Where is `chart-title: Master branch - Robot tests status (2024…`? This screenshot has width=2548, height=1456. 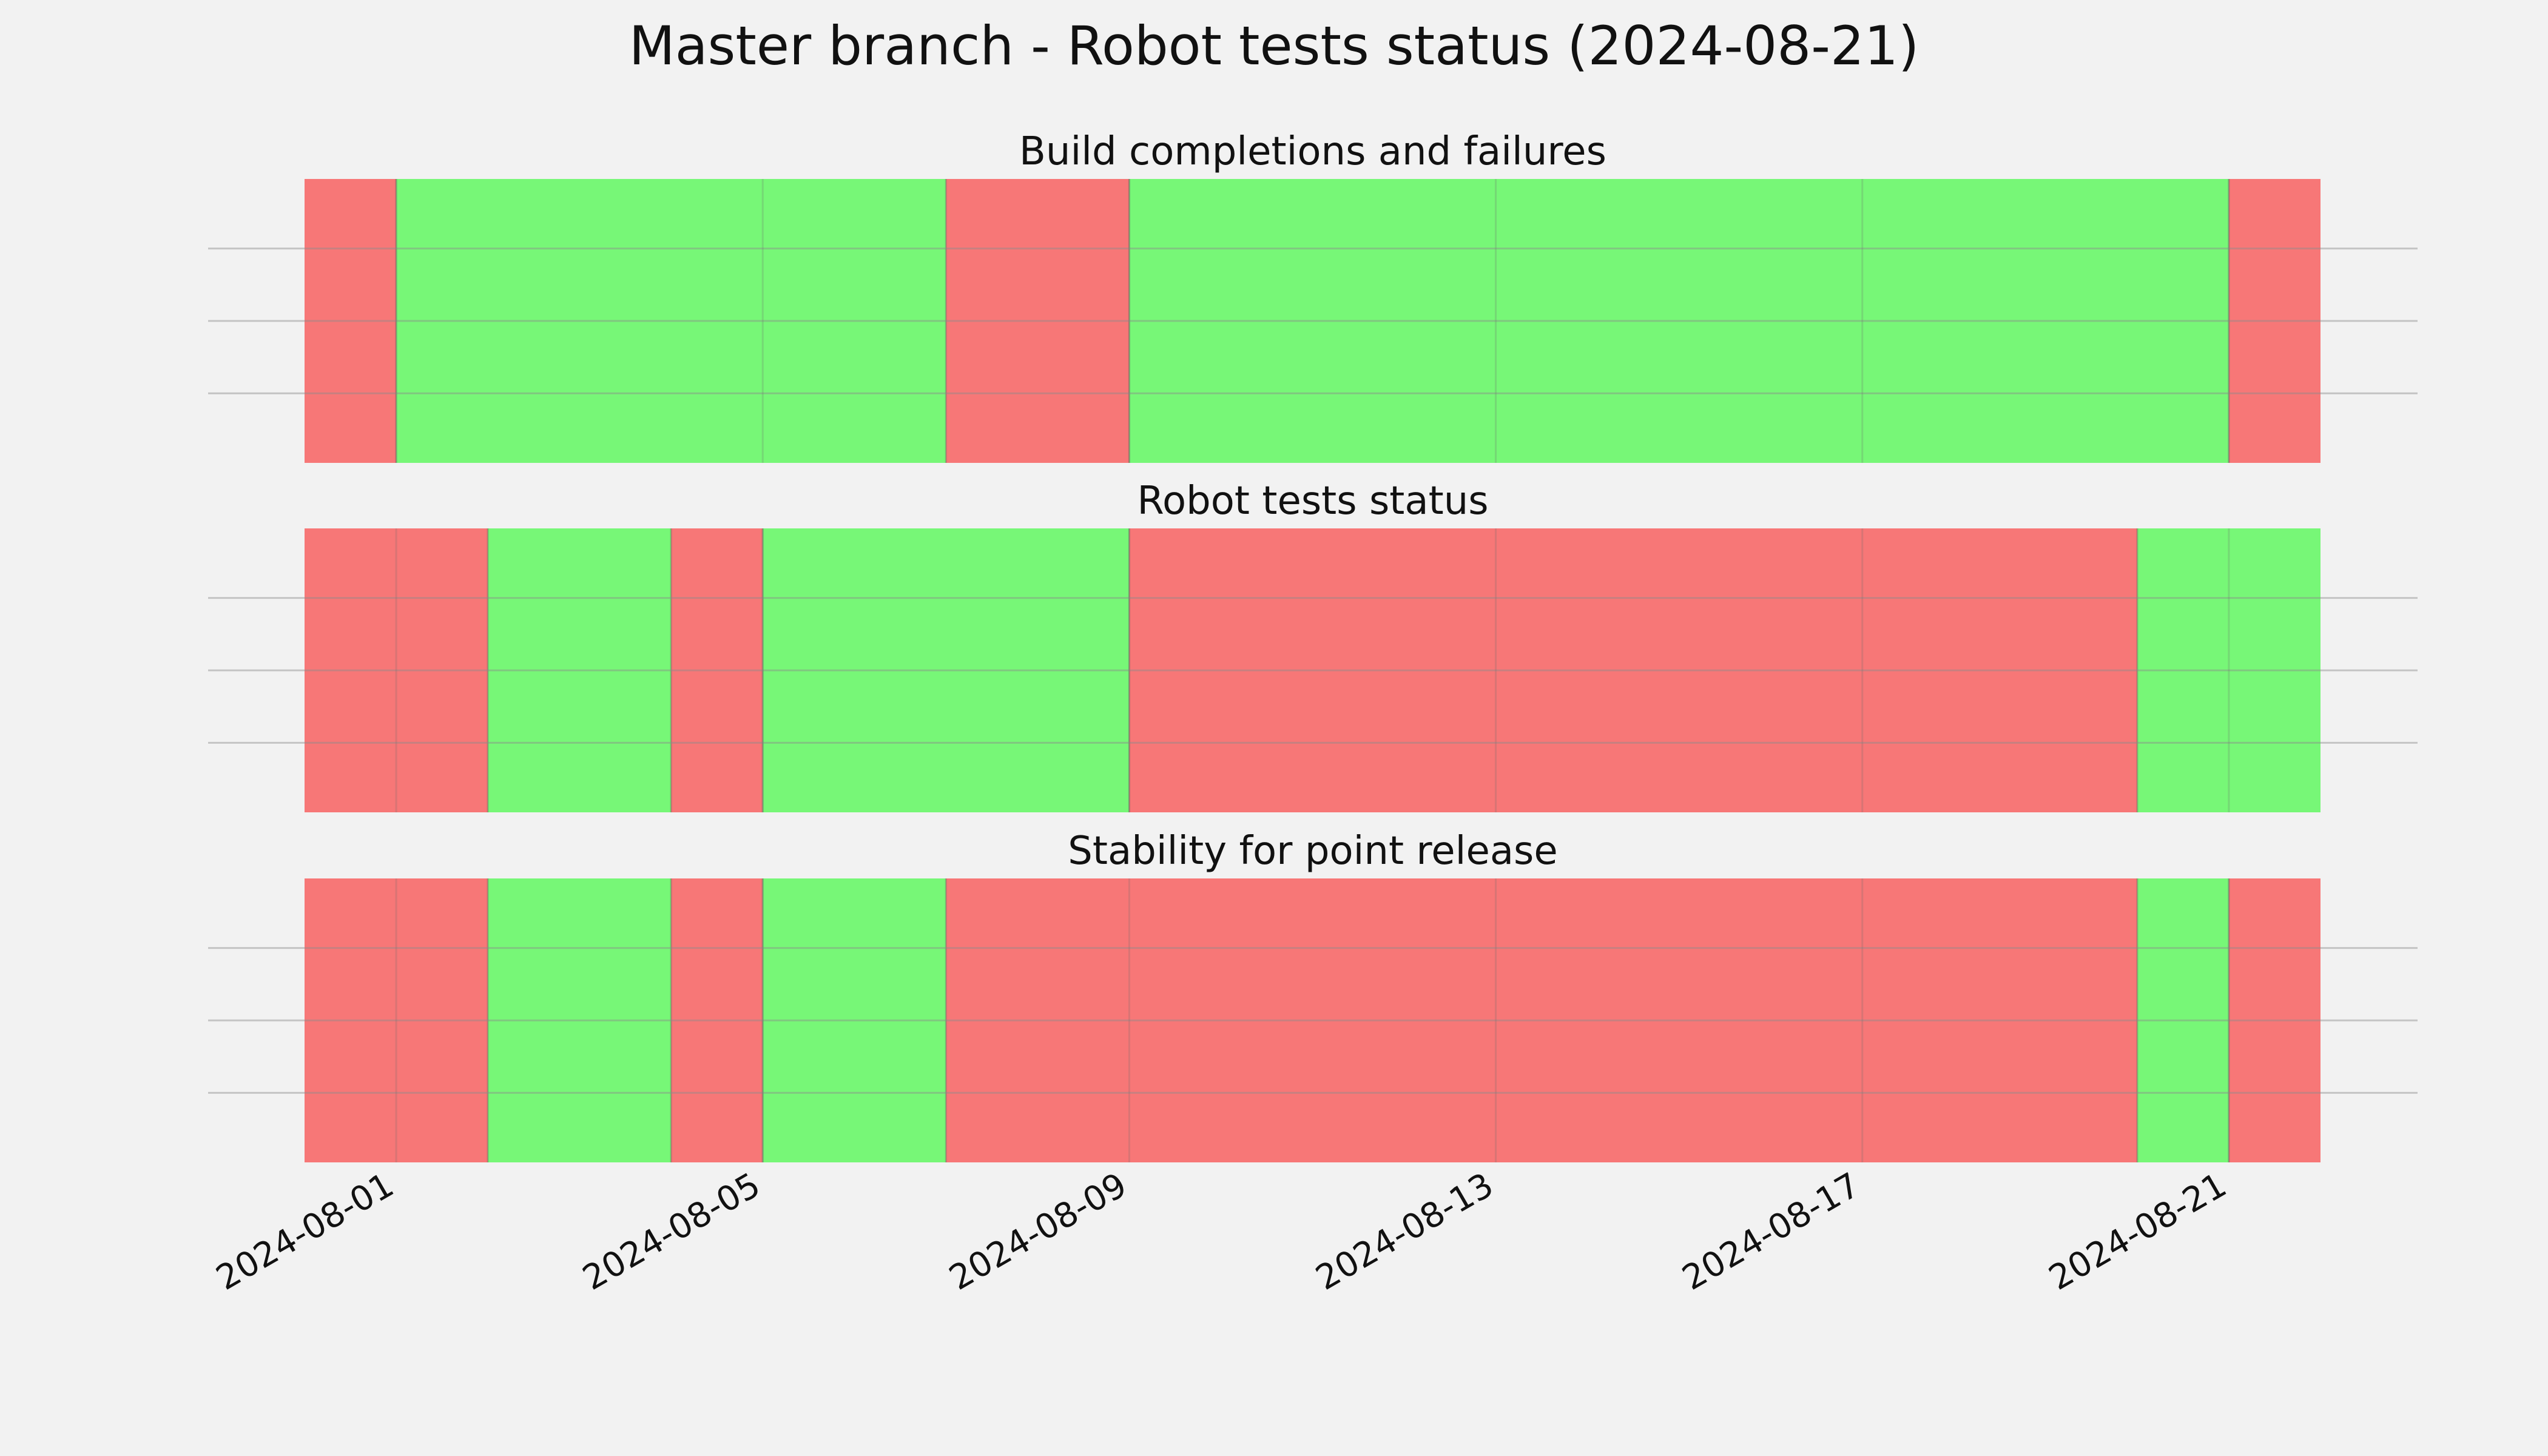 chart-title: Master branch - Robot tests status (2024… is located at coordinates (1274, 46).